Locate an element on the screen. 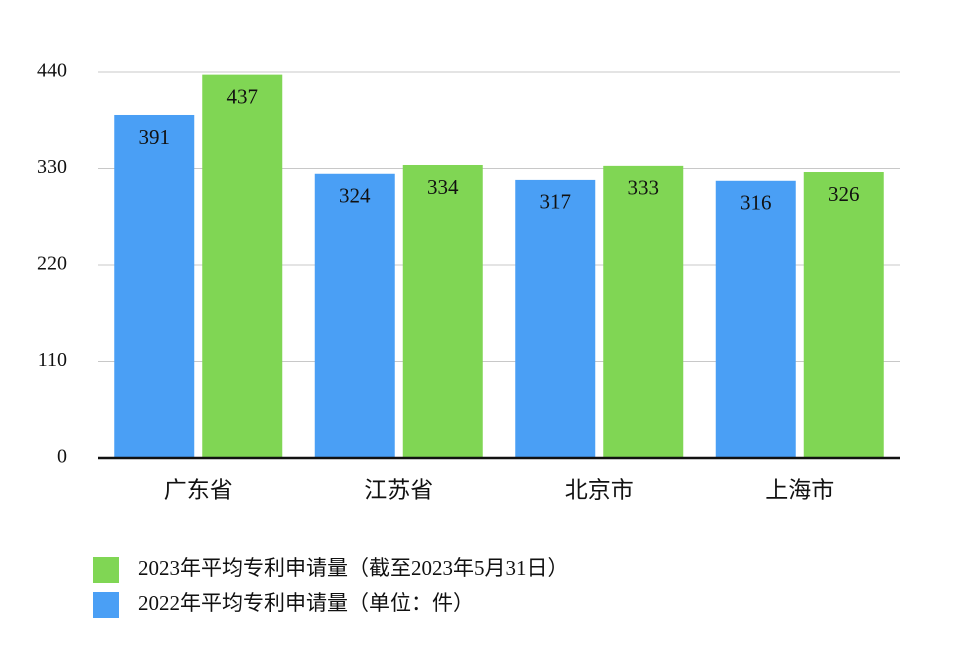 Image resolution: width=976 pixels, height=656 pixels. y-tick-label: 220 is located at coordinates (52, 264).